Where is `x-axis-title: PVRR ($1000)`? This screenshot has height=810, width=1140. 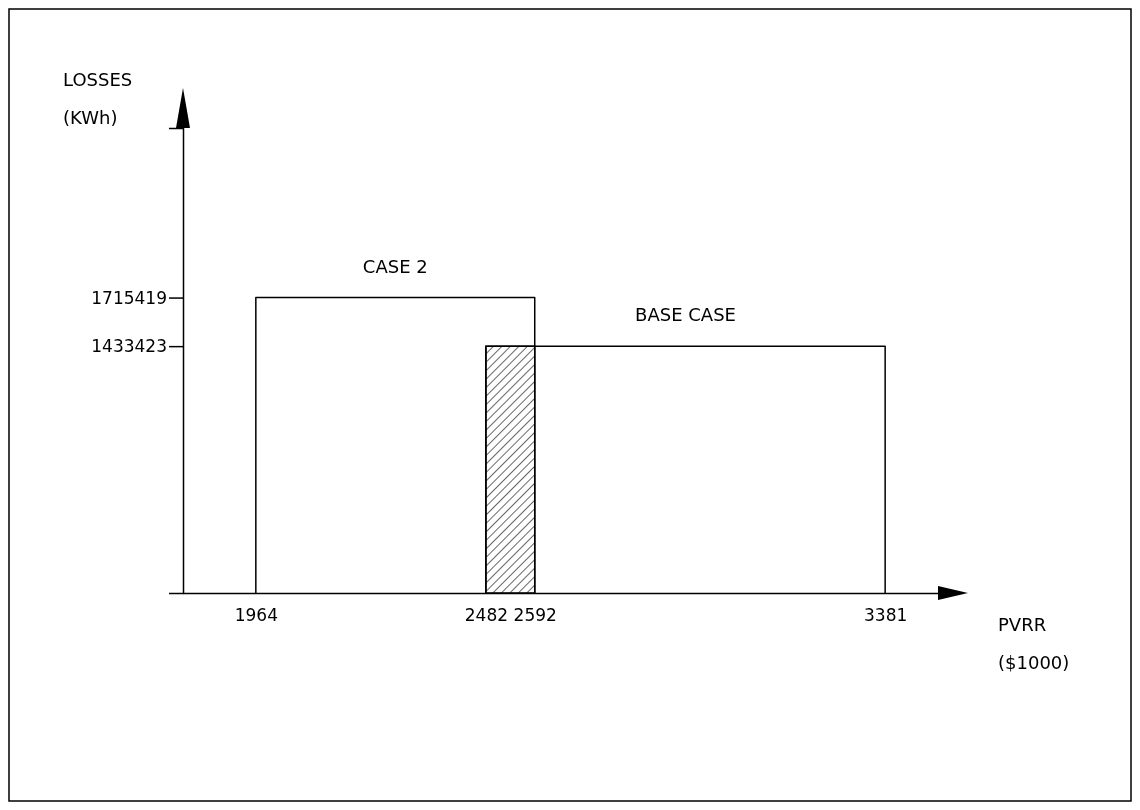 x-axis-title: PVRR ($1000) is located at coordinates (1034, 643).